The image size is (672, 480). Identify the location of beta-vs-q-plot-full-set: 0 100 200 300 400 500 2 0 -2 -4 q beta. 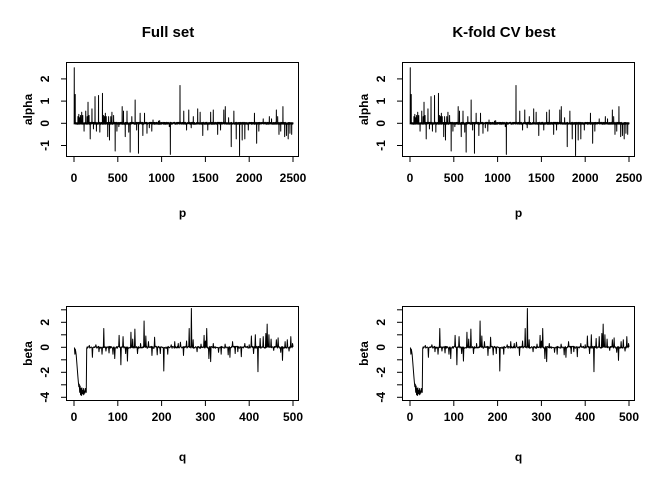
(162, 385).